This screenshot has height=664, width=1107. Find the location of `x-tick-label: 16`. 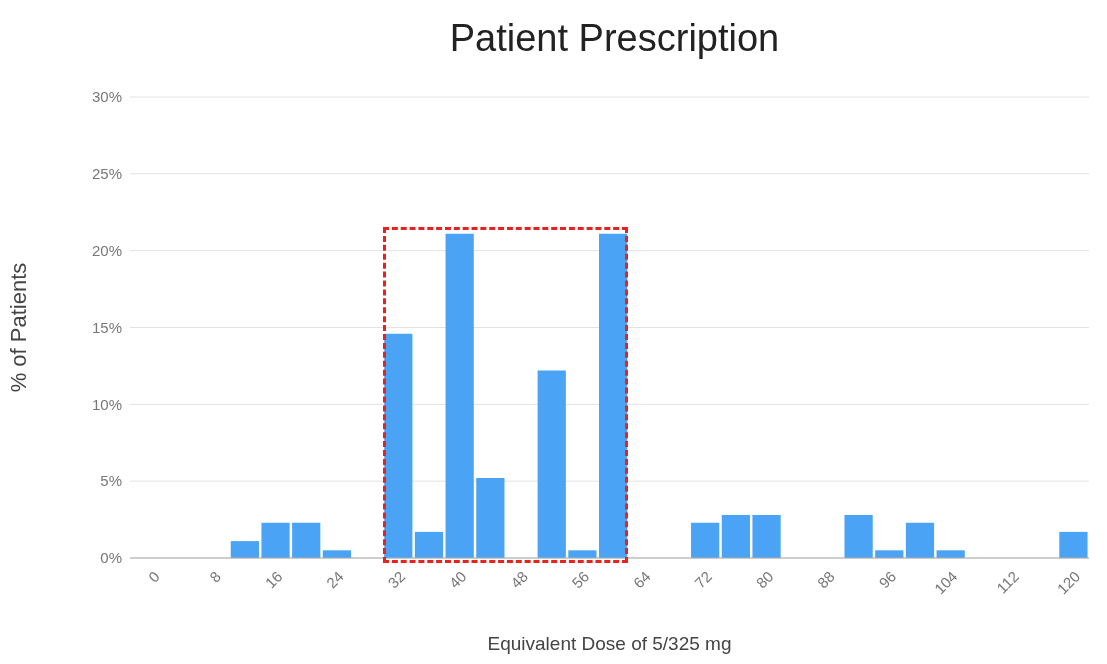

x-tick-label: 16 is located at coordinates (273, 579).